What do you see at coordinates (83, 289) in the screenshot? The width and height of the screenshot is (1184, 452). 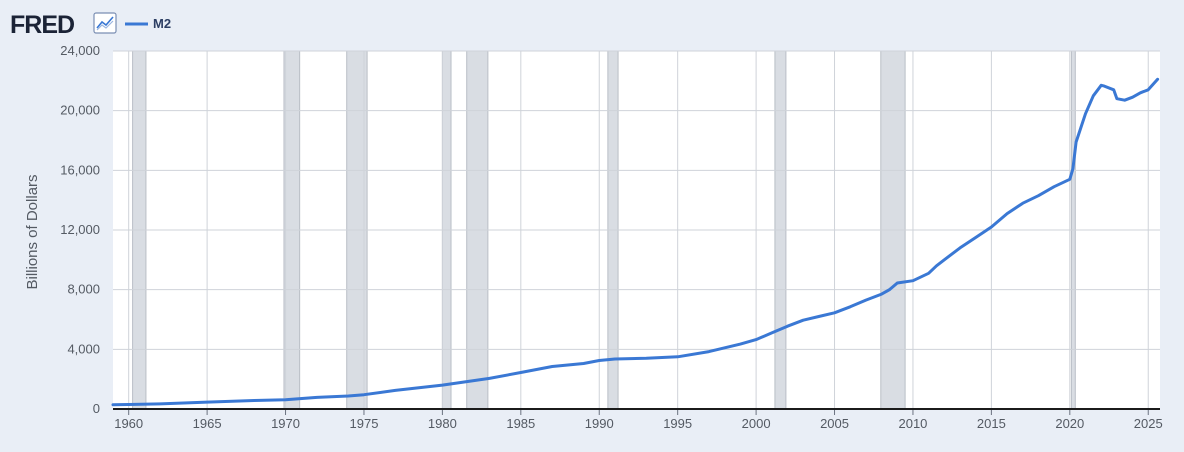 I see `y-tick-label: 8,000` at bounding box center [83, 289].